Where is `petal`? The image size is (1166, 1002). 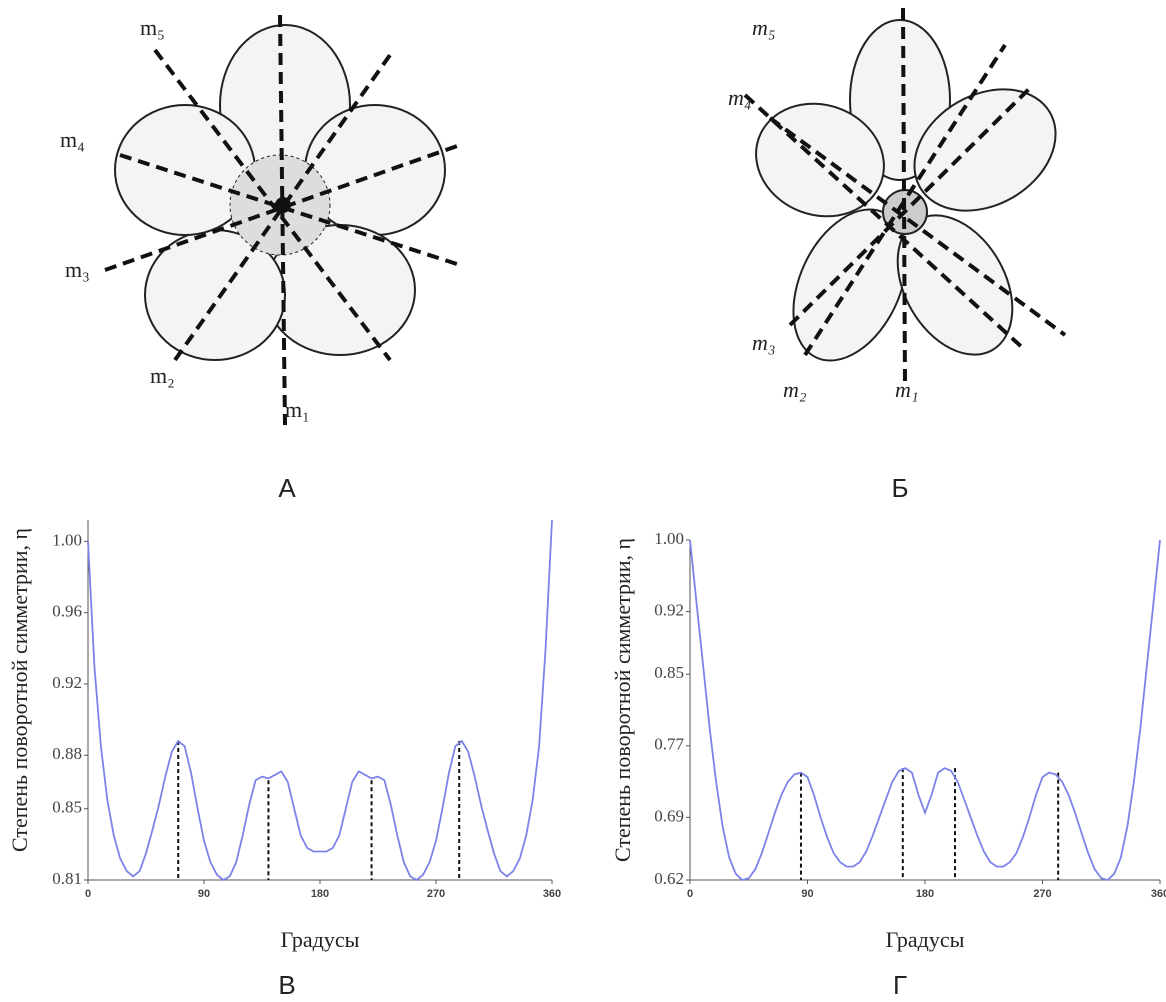
petal is located at coordinates (985, 150).